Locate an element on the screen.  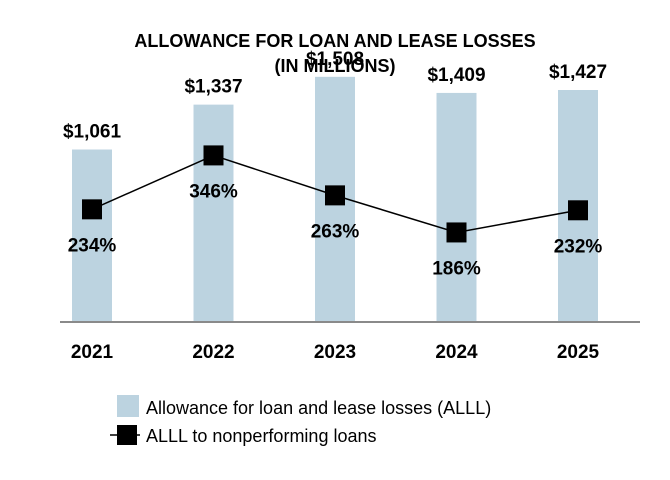
x-tick-2025: 2025 is located at coordinates (578, 352).